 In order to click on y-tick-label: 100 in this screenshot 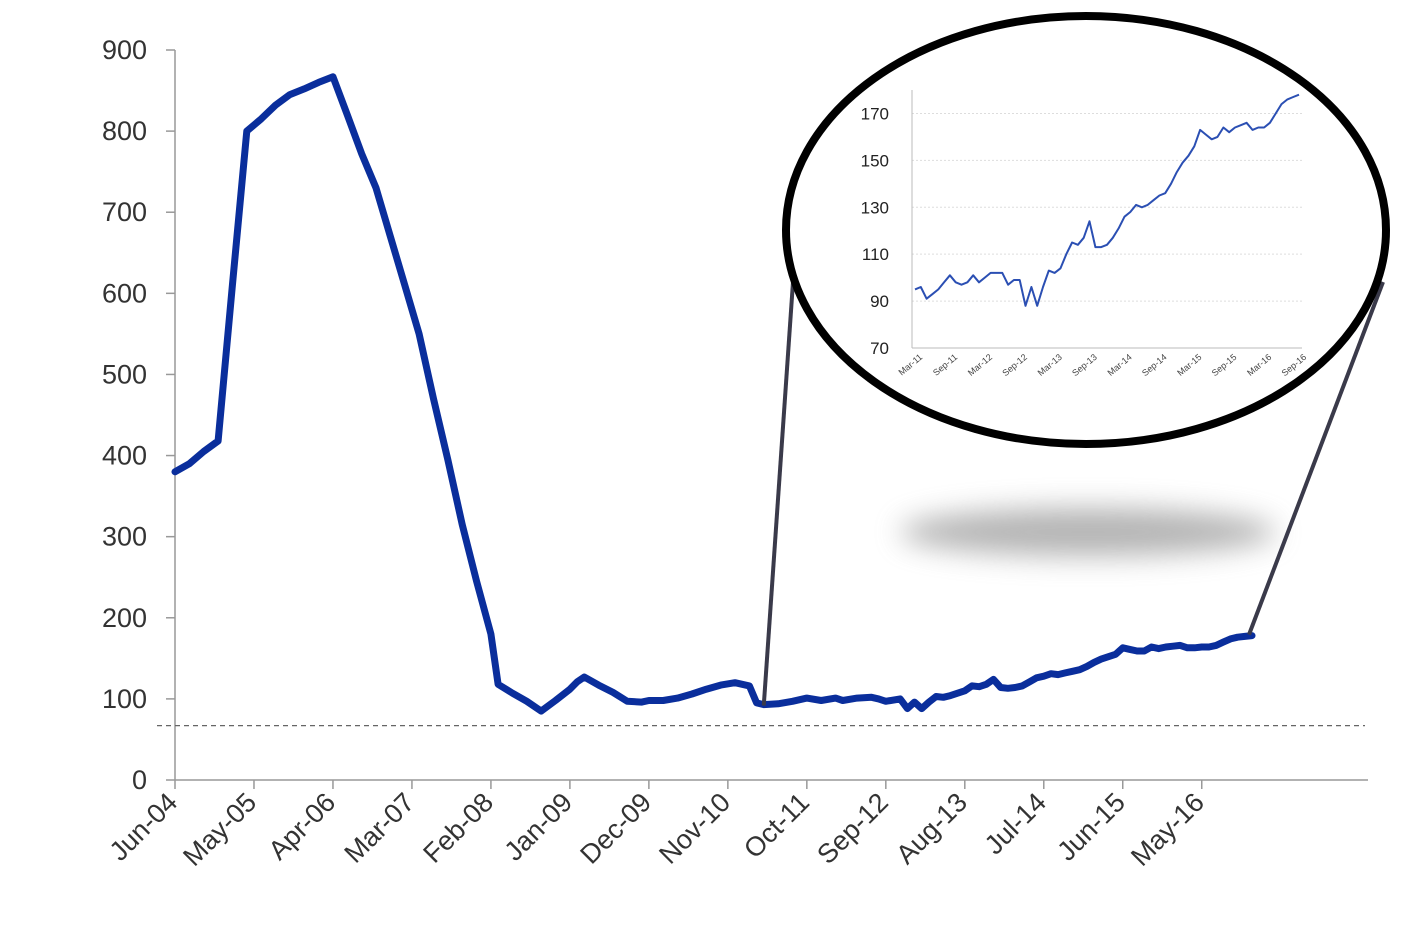, I will do `click(124, 699)`.